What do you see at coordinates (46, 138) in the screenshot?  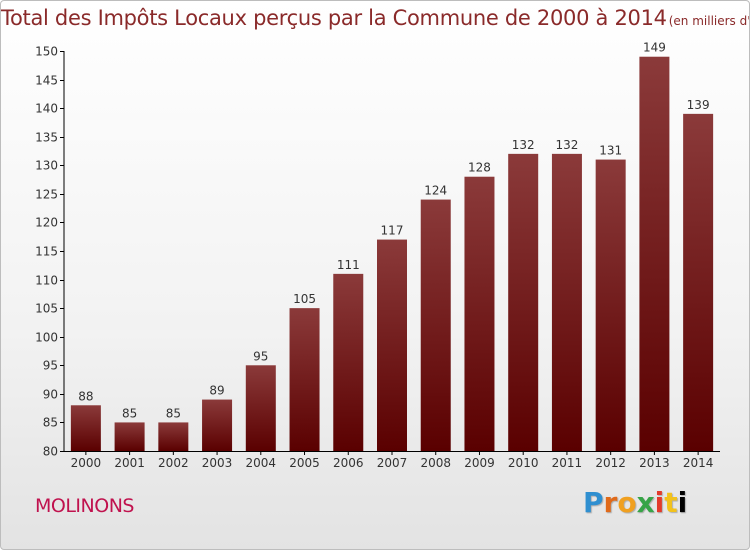 I see `y-tick-label: 135` at bounding box center [46, 138].